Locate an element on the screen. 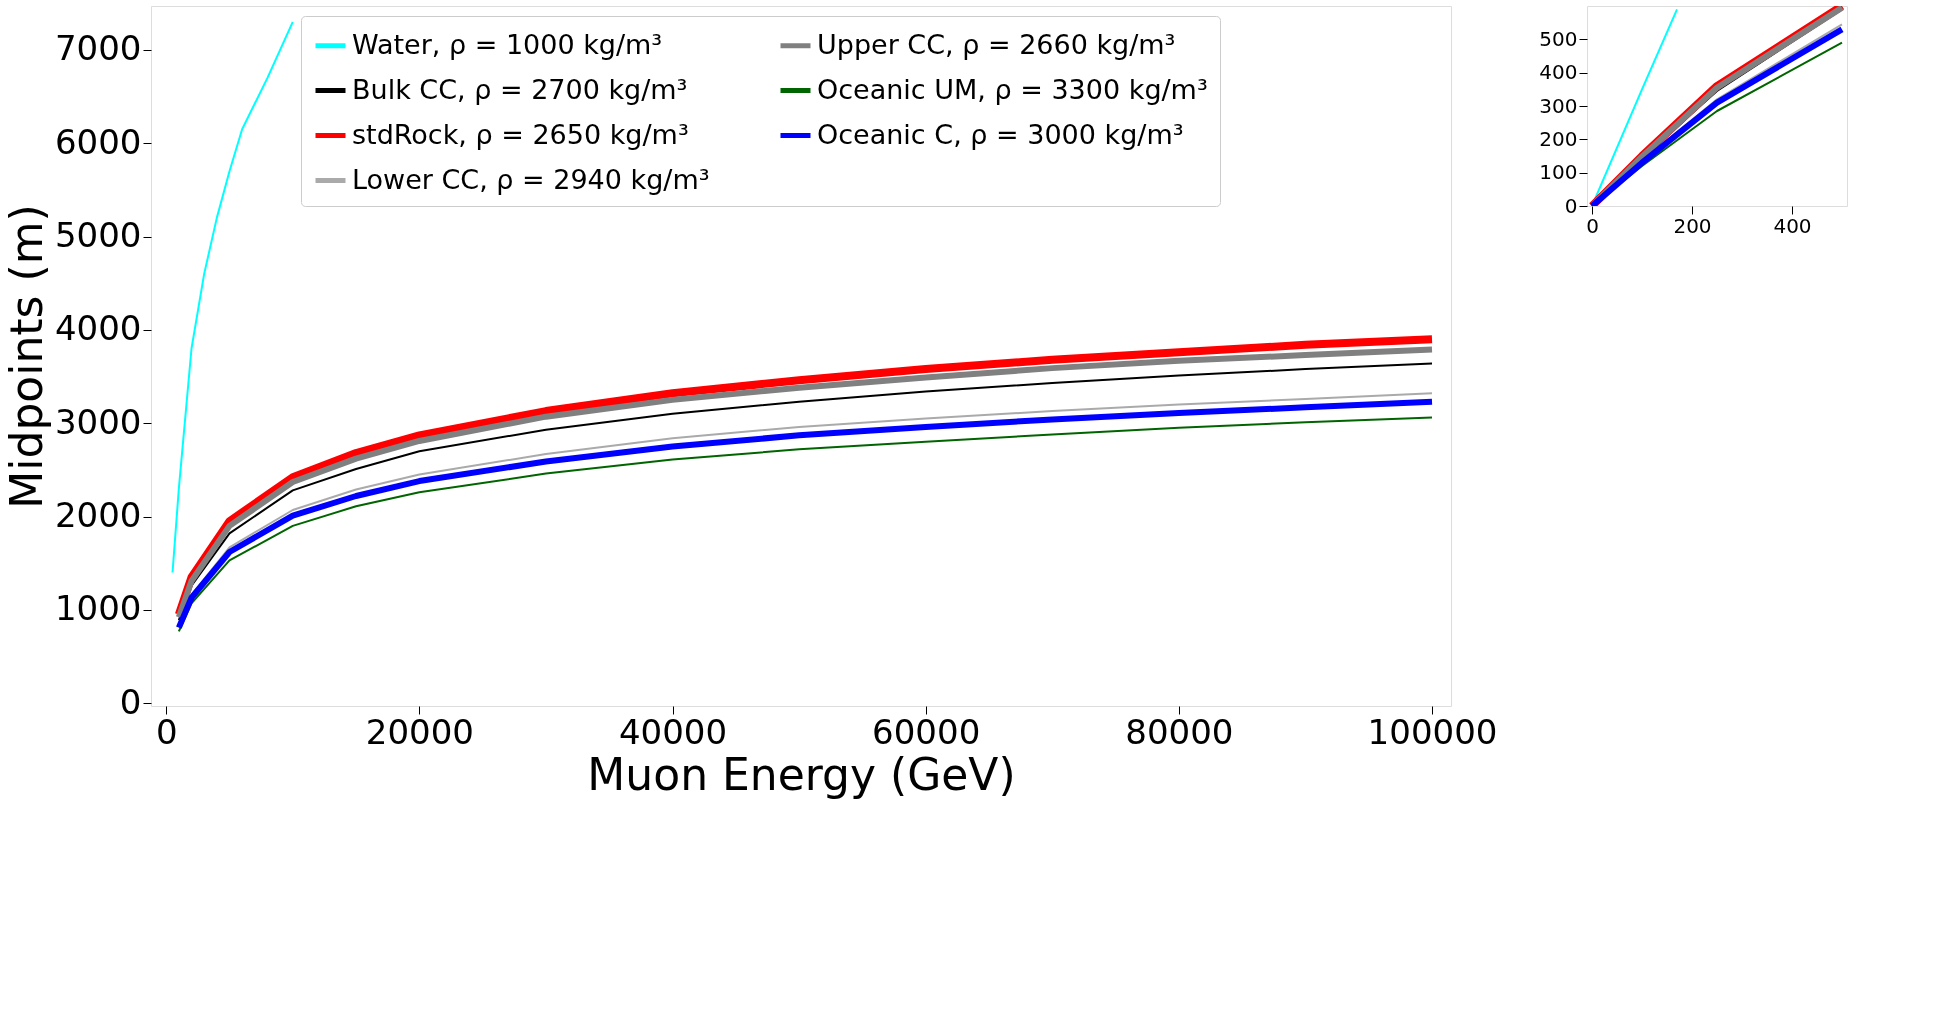  x-tick-label: 100000 is located at coordinates (1432, 731).